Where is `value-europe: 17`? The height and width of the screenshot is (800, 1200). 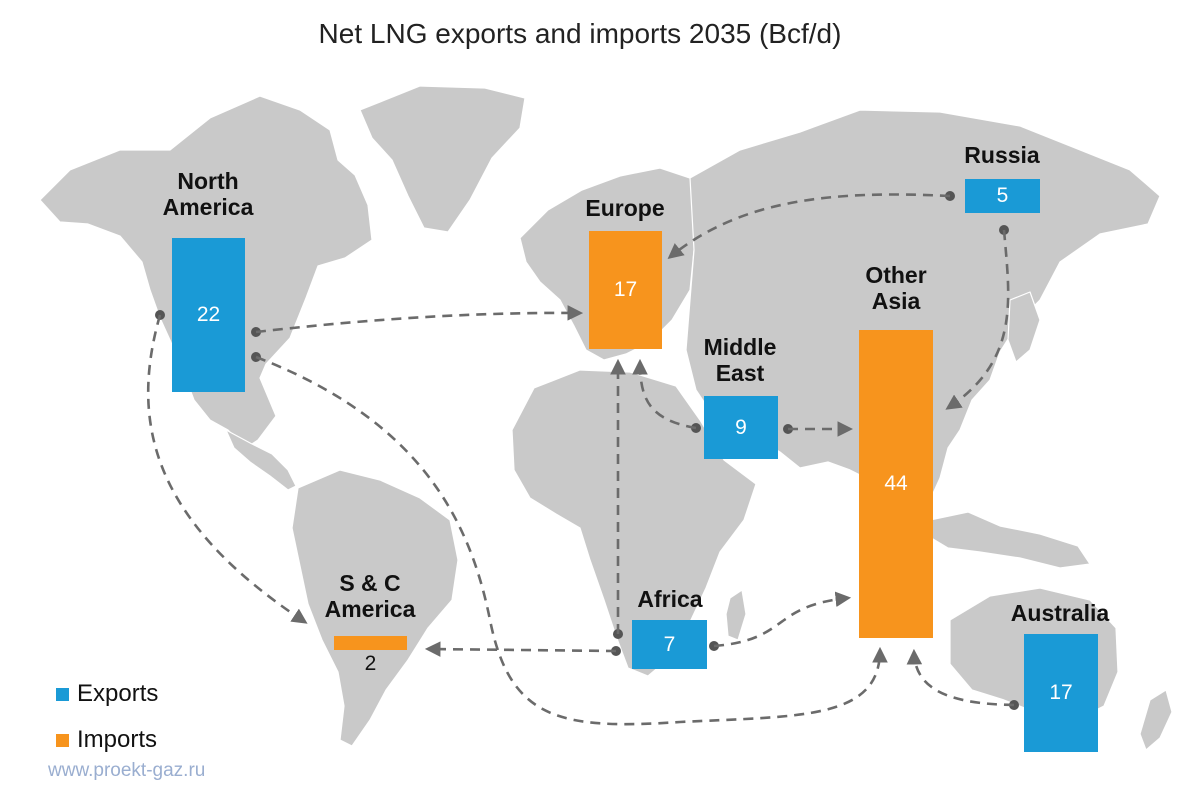
value-europe: 17 is located at coordinates (625, 289).